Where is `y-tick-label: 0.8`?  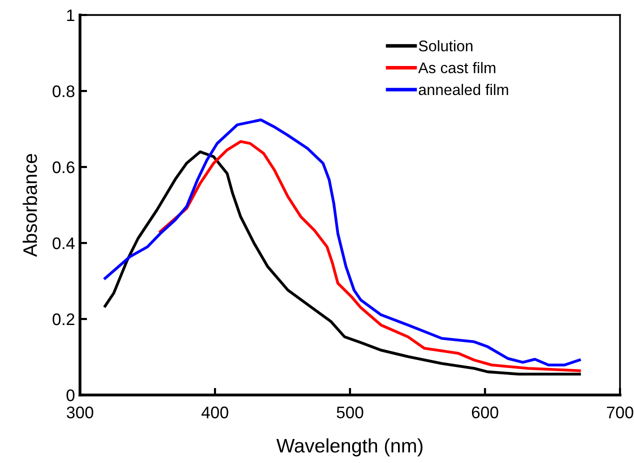
y-tick-label: 0.8 is located at coordinates (63, 91).